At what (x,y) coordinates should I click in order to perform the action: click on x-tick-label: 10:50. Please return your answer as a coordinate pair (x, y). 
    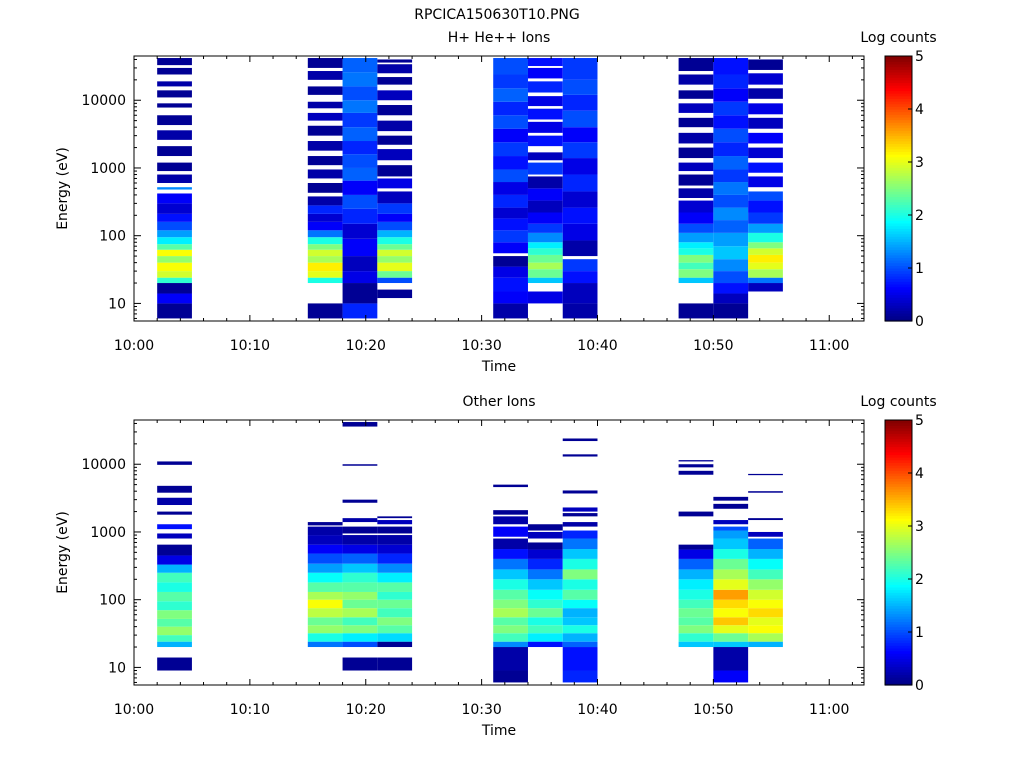
    Looking at the image, I should click on (713, 710).